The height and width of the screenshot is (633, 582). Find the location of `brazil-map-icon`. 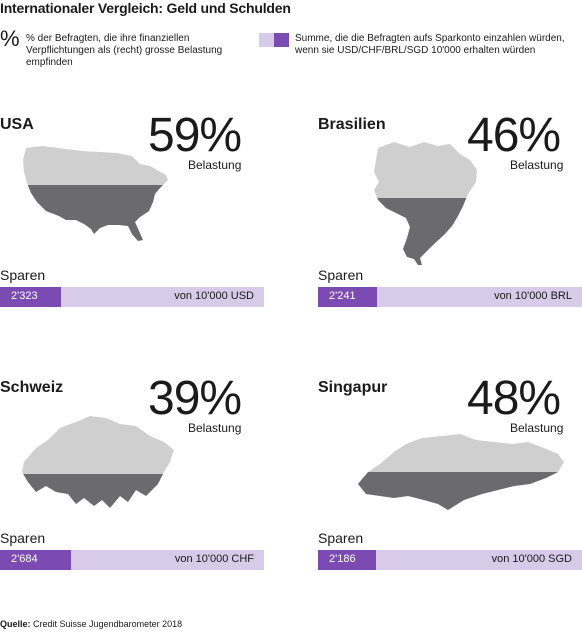

brazil-map-icon is located at coordinates (425, 203).